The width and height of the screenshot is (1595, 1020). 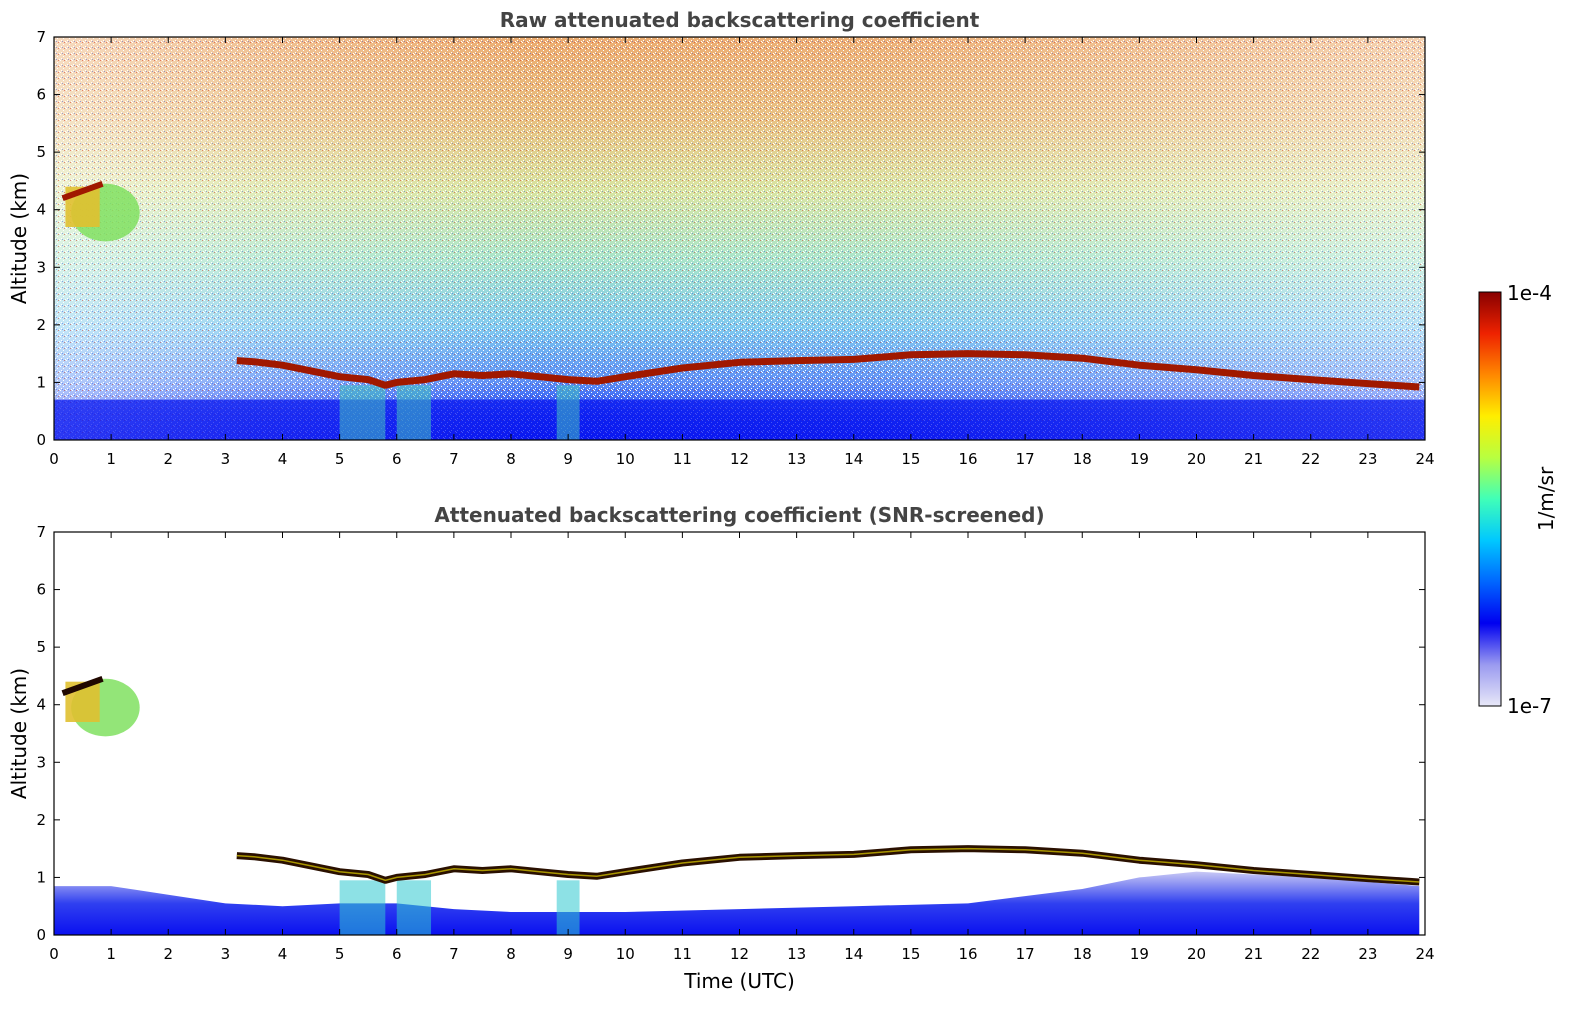 What do you see at coordinates (1529, 293) in the screenshot?
I see `colorbar-max-label: 1e-4` at bounding box center [1529, 293].